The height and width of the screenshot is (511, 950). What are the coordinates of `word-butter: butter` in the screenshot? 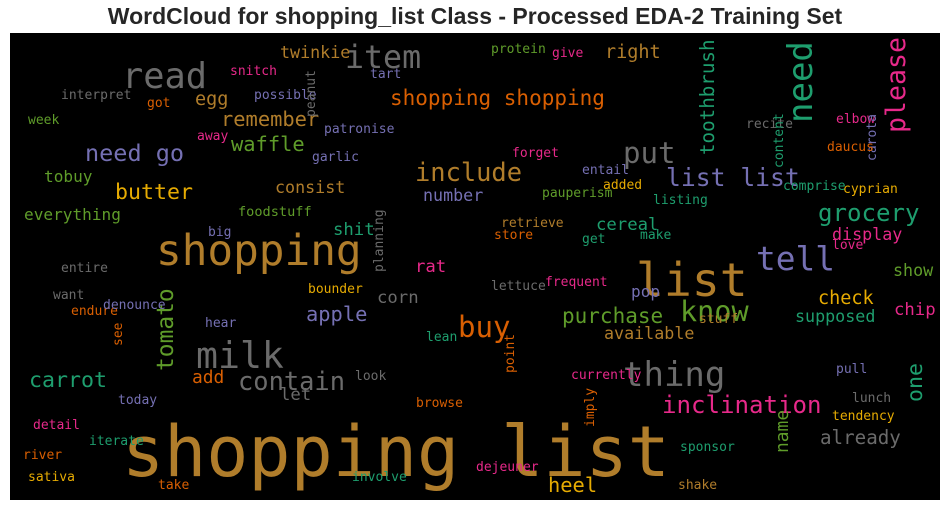 It's located at (154, 192).